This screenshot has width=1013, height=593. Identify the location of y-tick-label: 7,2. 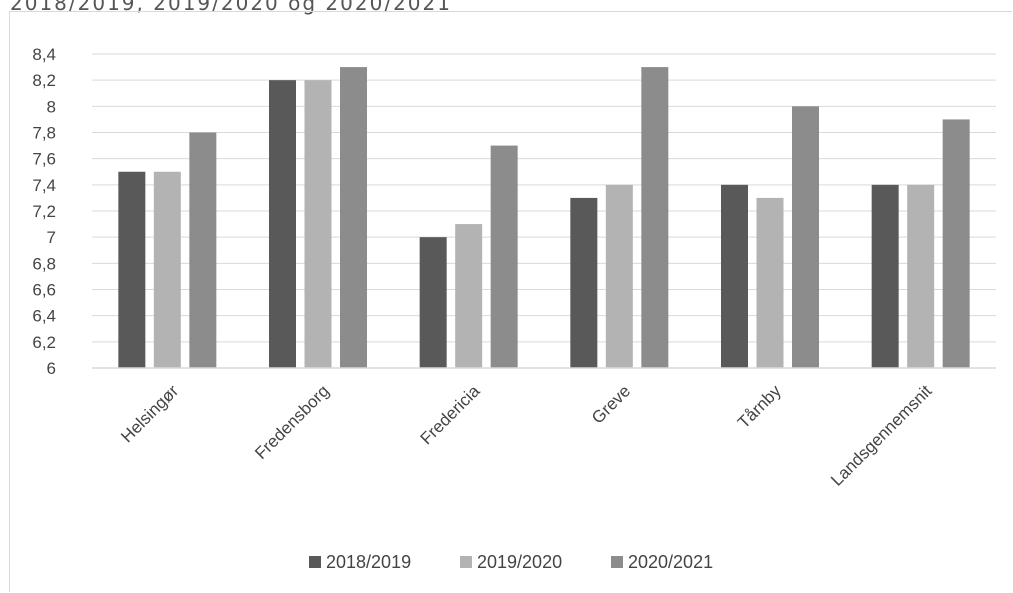
(44, 211).